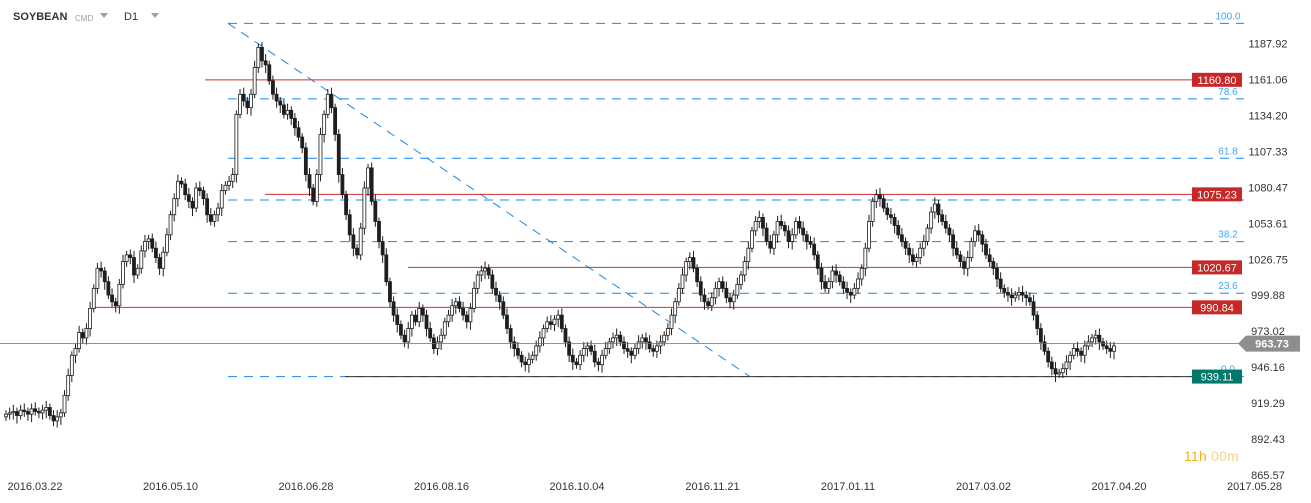 The width and height of the screenshot is (1311, 503). Describe the element at coordinates (1268, 368) in the screenshot. I see `y-tick-label: 946.16` at that location.